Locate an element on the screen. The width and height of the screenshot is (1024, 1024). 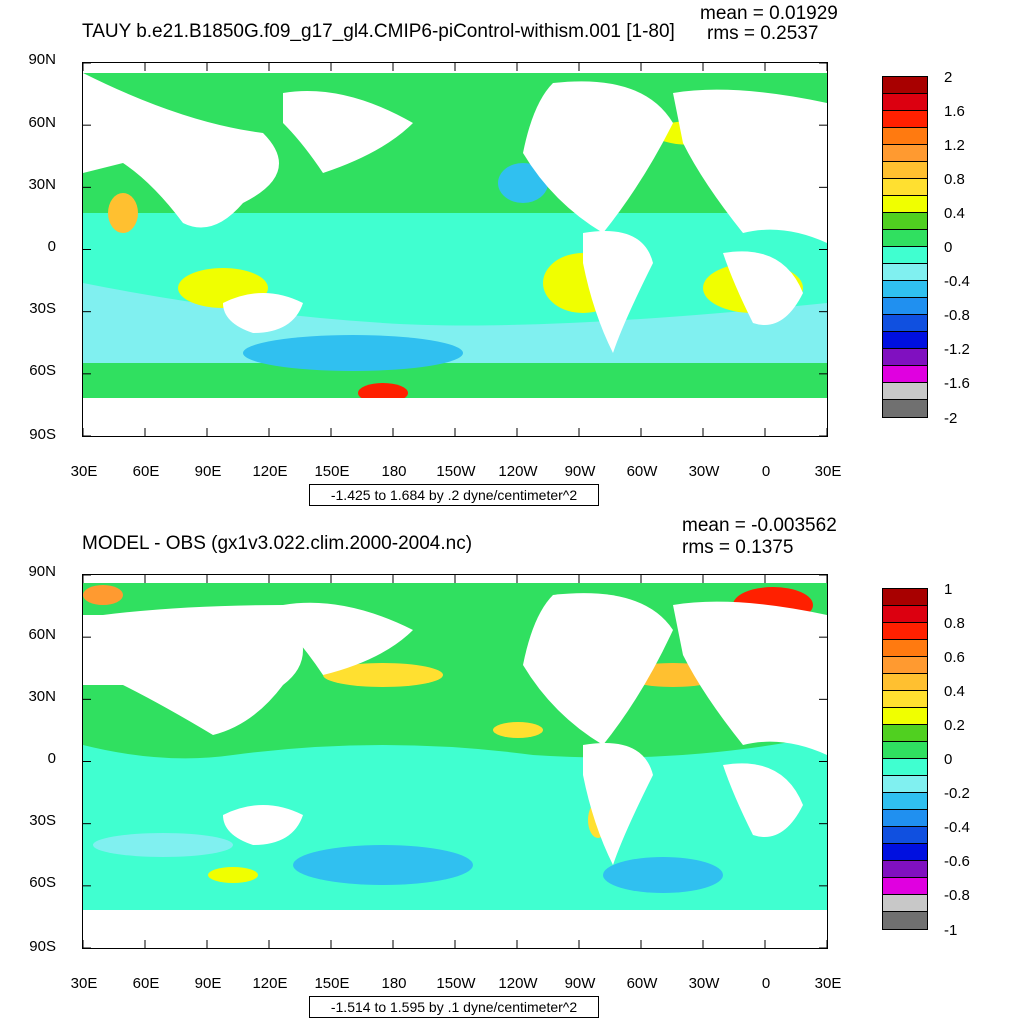
bottom-cb-label: 0.4 is located at coordinates (954, 691).